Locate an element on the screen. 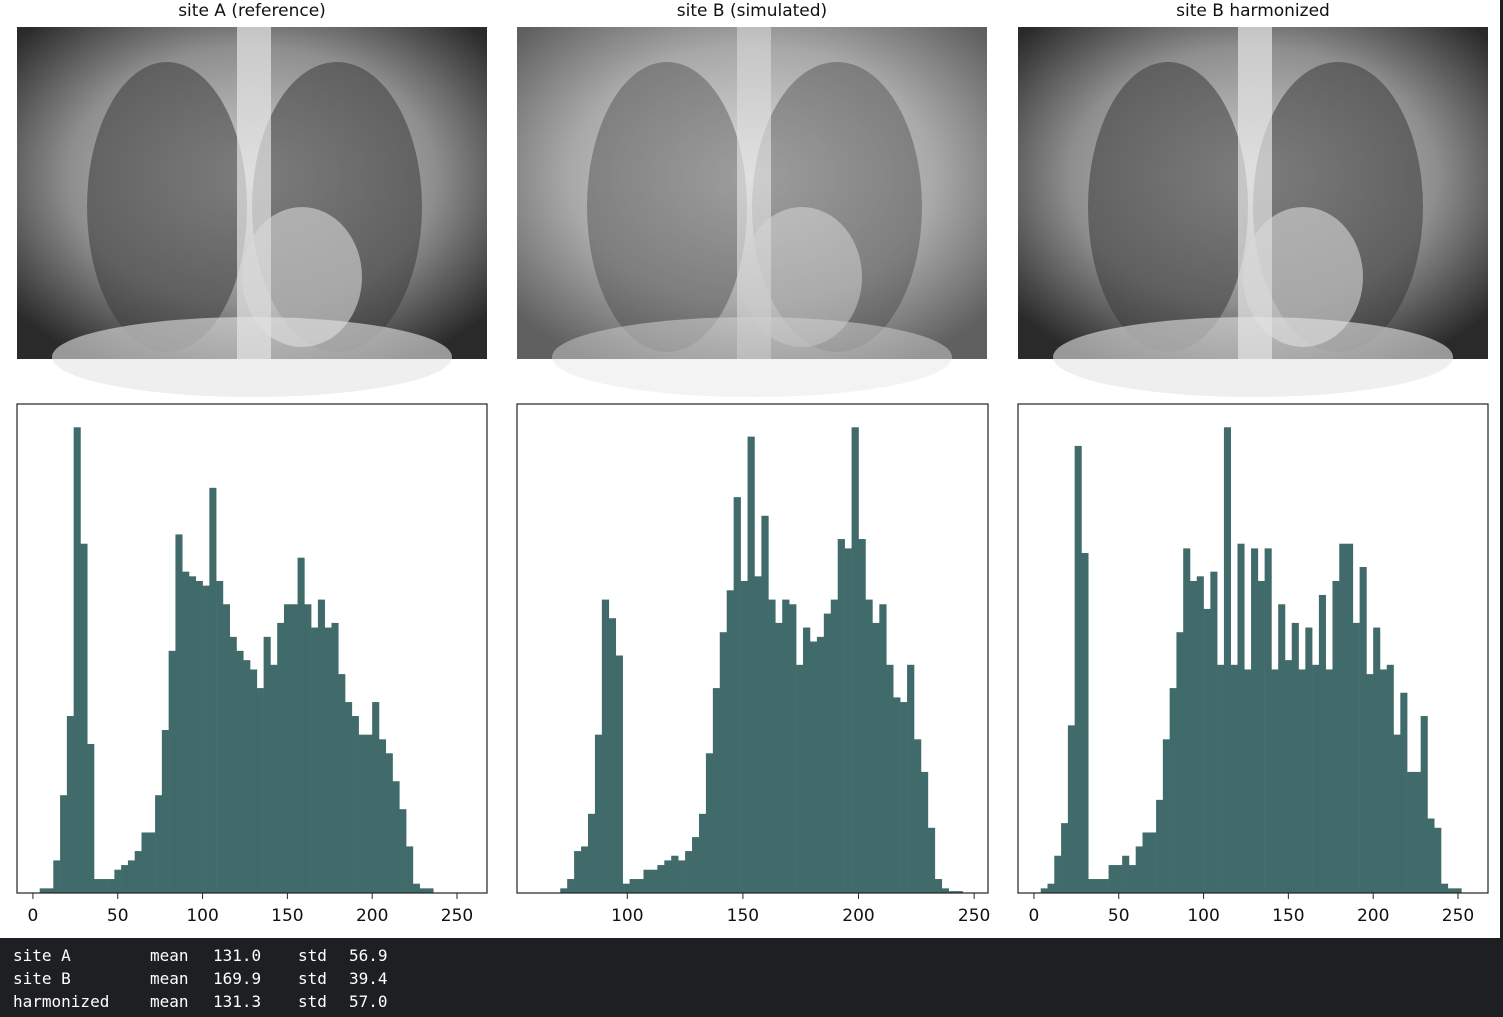  console-text: 56.9 is located at coordinates (368, 955).